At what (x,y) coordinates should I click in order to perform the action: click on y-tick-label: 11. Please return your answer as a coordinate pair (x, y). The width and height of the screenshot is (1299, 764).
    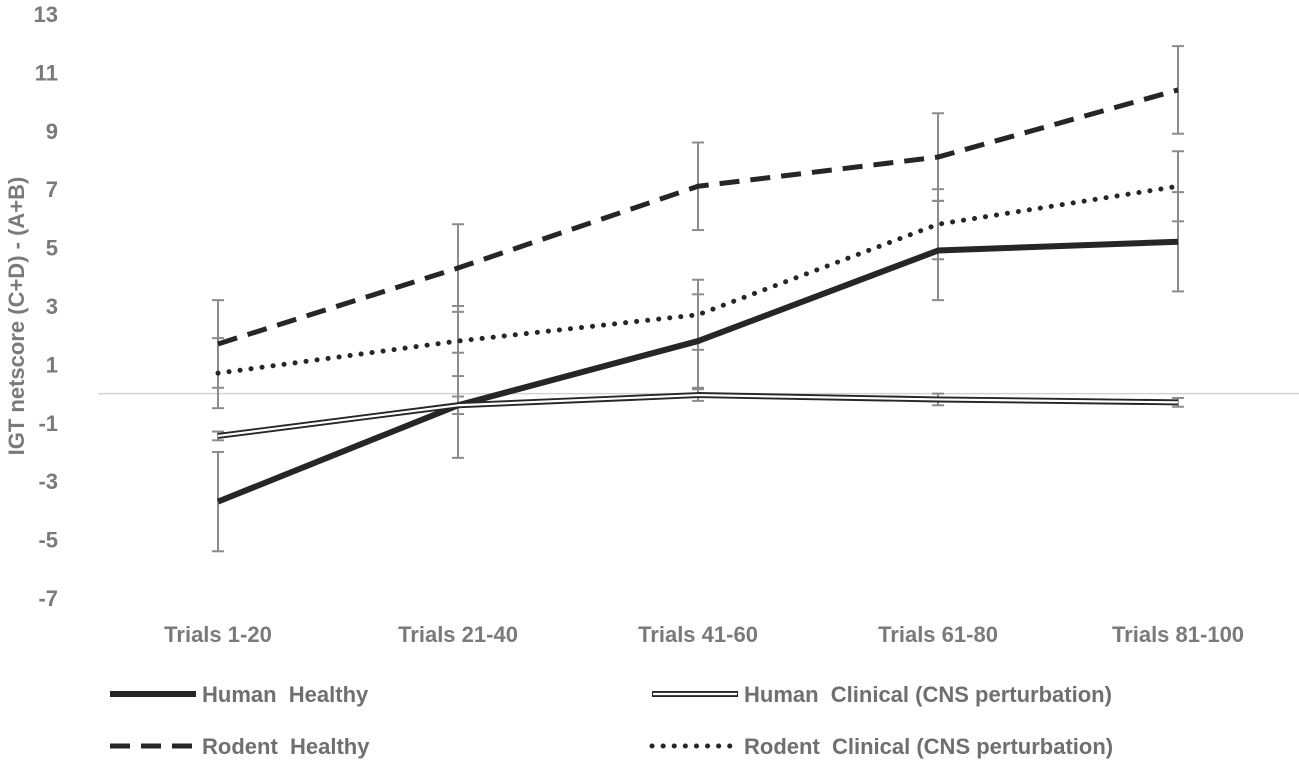
    Looking at the image, I should click on (46, 72).